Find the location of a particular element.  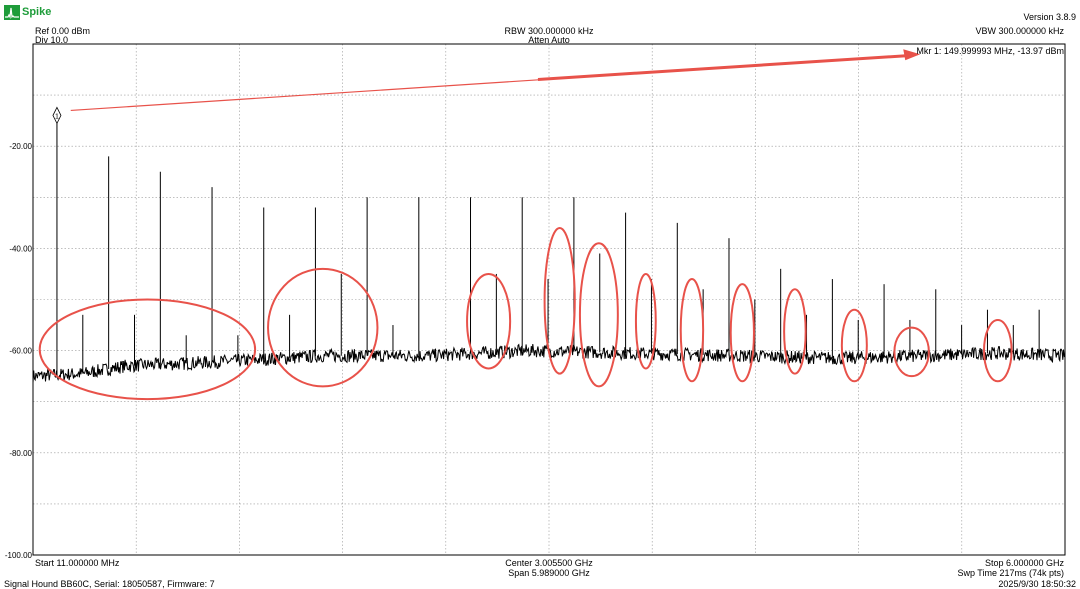

y-tick-label: -80.00 is located at coordinates (20, 453).